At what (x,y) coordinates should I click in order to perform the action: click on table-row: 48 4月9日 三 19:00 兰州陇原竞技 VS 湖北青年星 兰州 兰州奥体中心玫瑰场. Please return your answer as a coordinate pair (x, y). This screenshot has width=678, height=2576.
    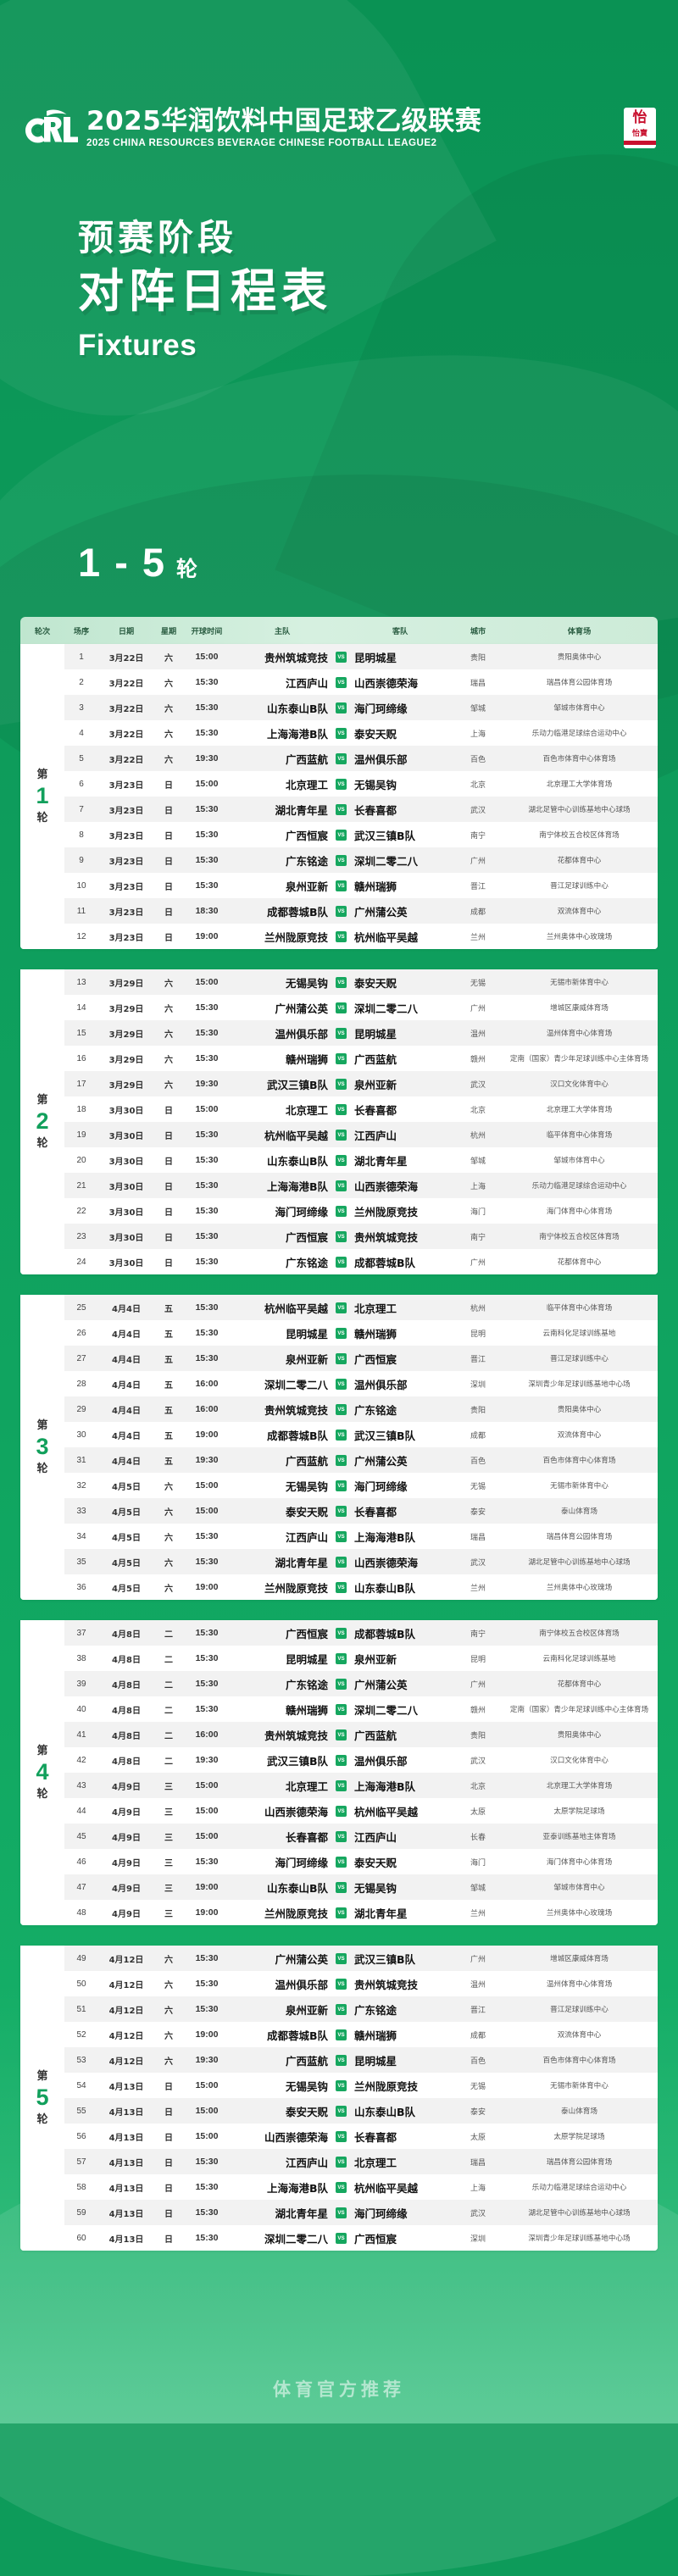
    Looking at the image, I should click on (361, 1912).